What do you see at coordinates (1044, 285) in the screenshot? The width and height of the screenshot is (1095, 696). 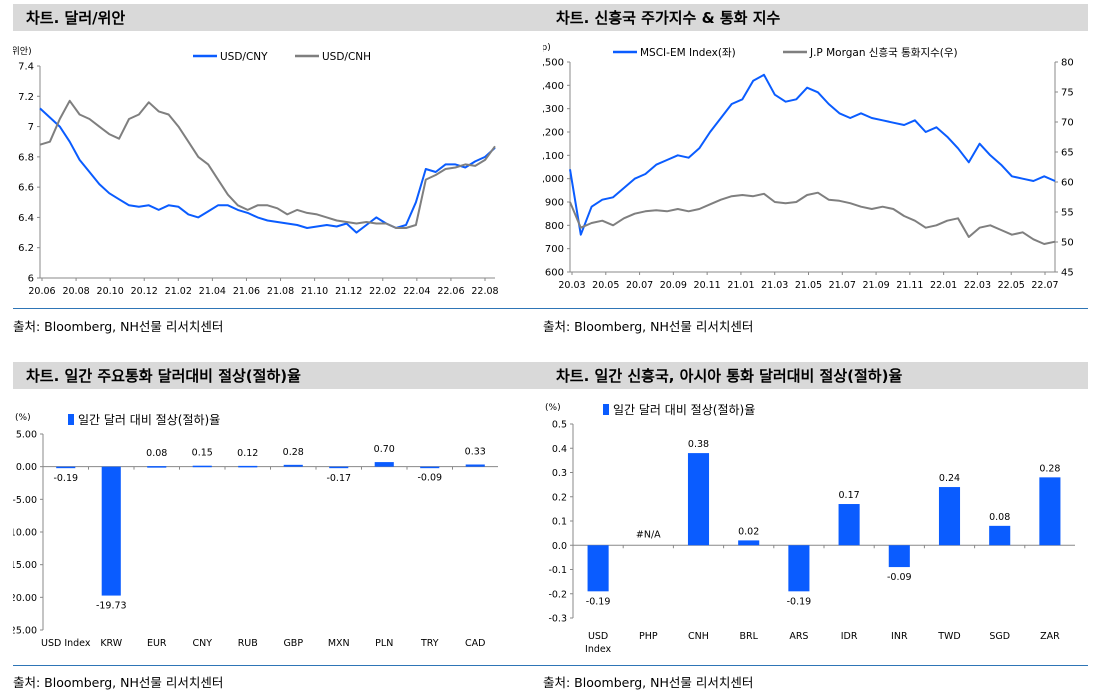 I see `x-tick-label: 22.07` at bounding box center [1044, 285].